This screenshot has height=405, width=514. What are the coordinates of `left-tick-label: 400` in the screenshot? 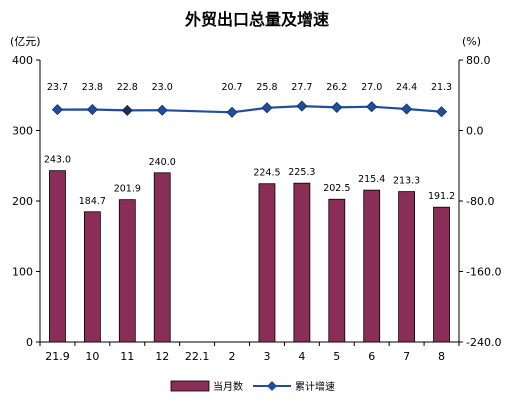 It's located at (22, 60).